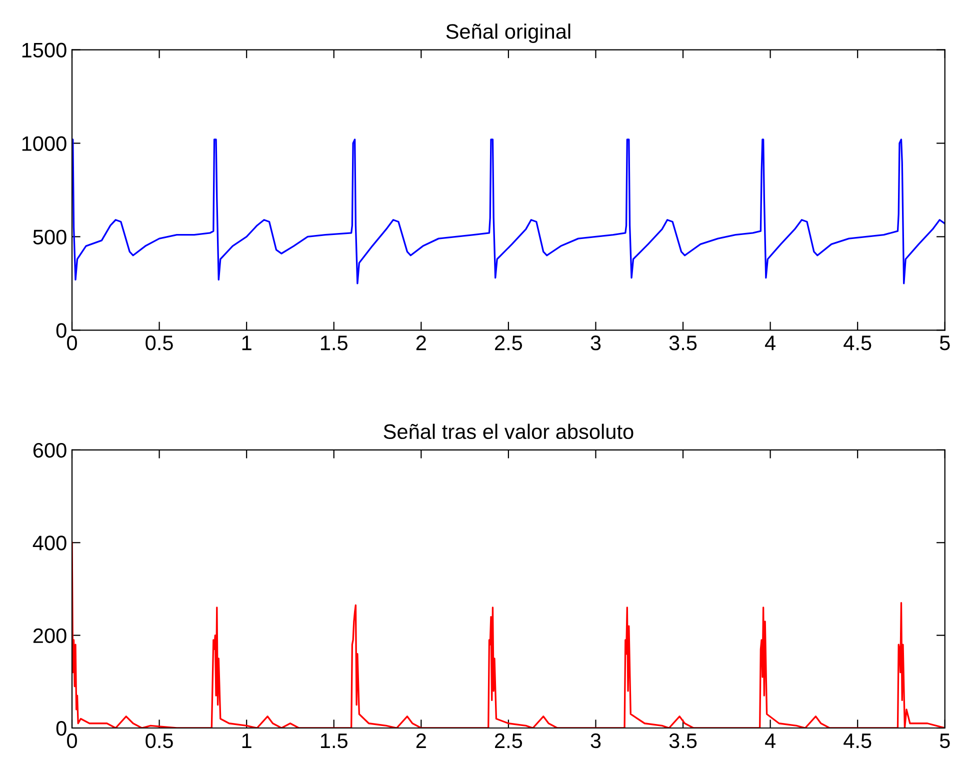 This screenshot has height=766, width=955. What do you see at coordinates (44, 50) in the screenshot?
I see `y-tick-label: 1500` at bounding box center [44, 50].